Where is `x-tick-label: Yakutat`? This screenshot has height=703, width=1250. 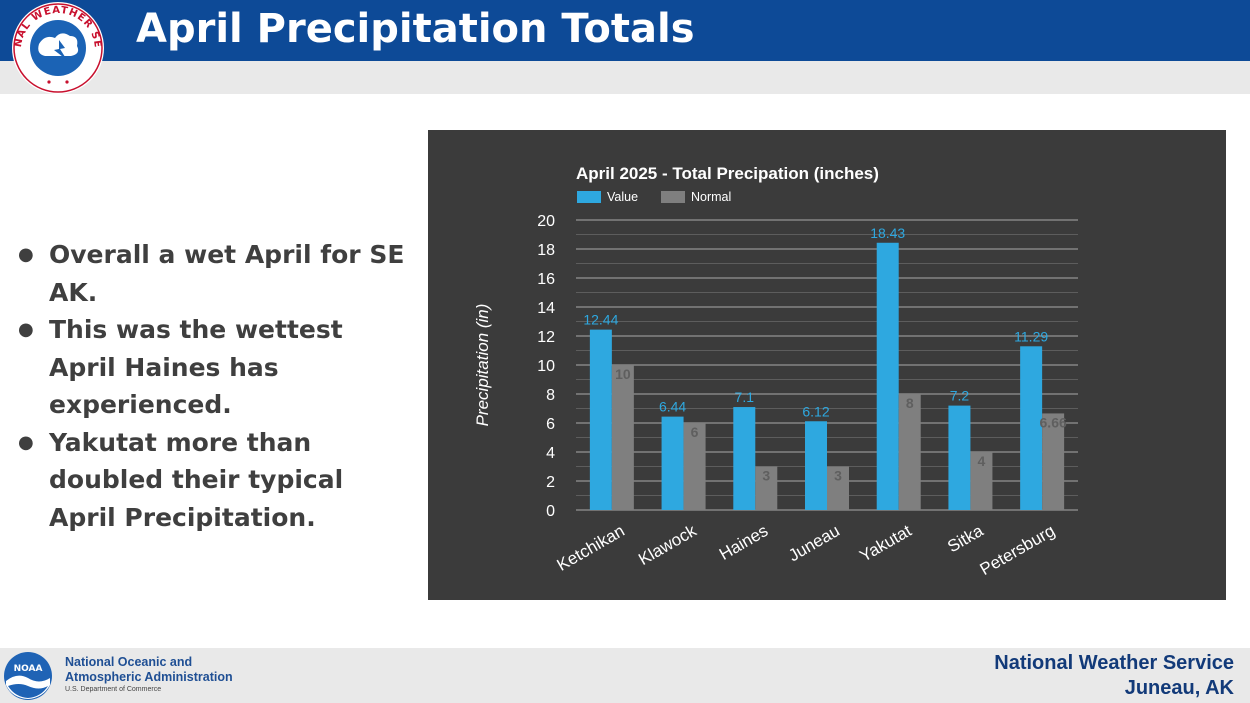 x-tick-label: Yakutat is located at coordinates (885, 543).